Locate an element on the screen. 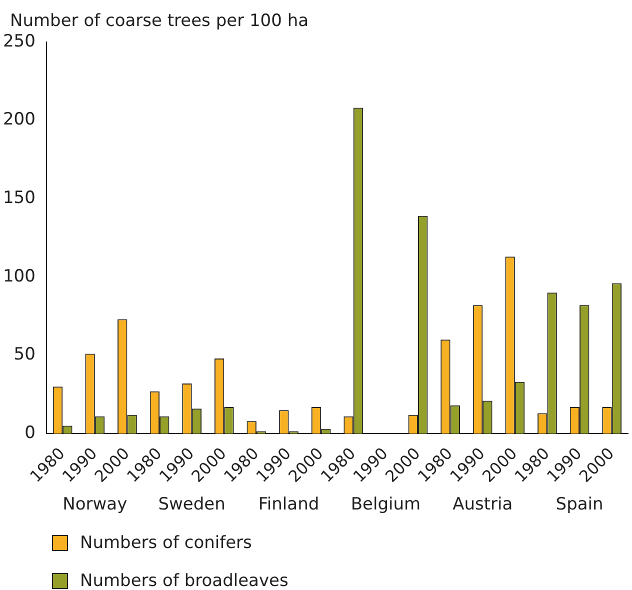 Image resolution: width=632 pixels, height=590 pixels. text: Austria is located at coordinates (482, 504).